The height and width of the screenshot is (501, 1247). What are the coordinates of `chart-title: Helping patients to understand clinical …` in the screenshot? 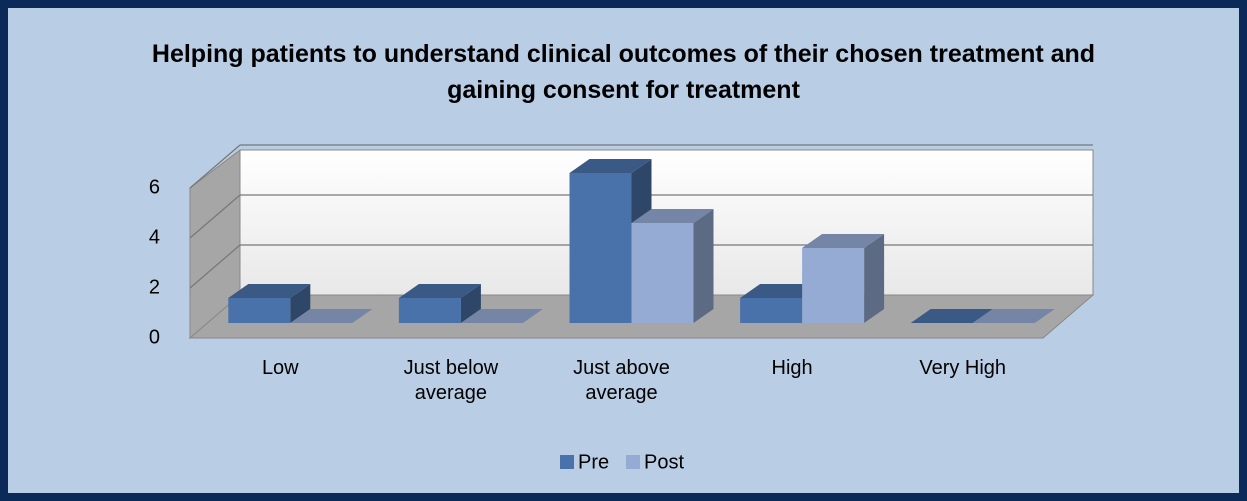 It's located at (623, 72).